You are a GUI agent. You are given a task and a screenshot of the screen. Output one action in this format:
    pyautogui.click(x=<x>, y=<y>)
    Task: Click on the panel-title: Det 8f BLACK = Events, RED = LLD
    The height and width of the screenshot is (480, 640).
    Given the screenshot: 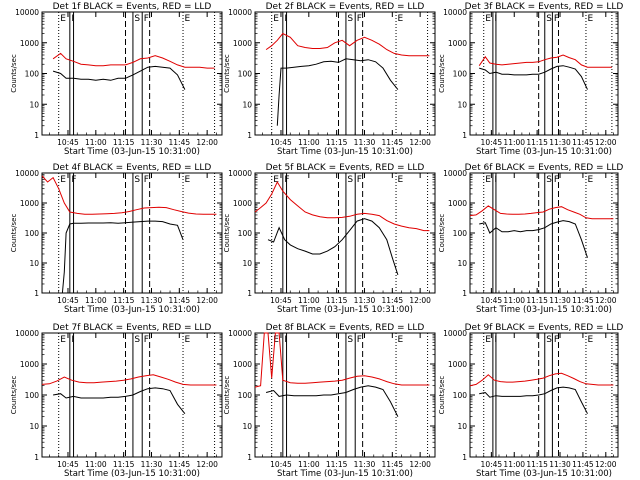 What is the action you would take?
    pyautogui.click(x=345, y=328)
    